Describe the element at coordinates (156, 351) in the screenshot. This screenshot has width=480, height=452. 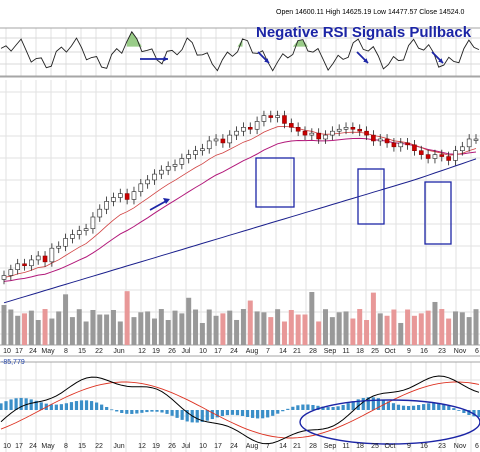
I see `x-tick-label: 19` at that location.